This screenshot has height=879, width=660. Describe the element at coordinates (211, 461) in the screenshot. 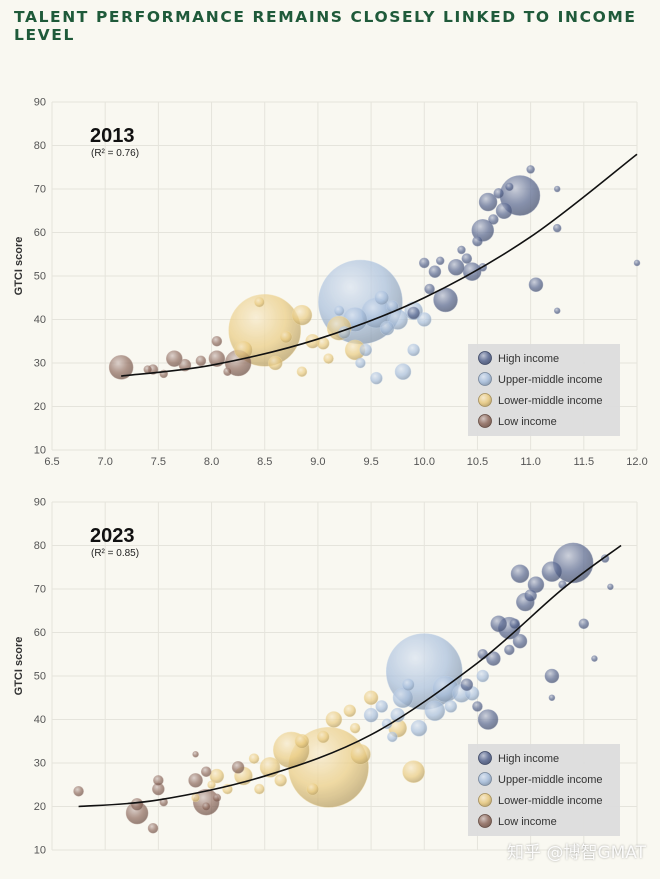

I see `x-tick-label: 8.0` at that location.